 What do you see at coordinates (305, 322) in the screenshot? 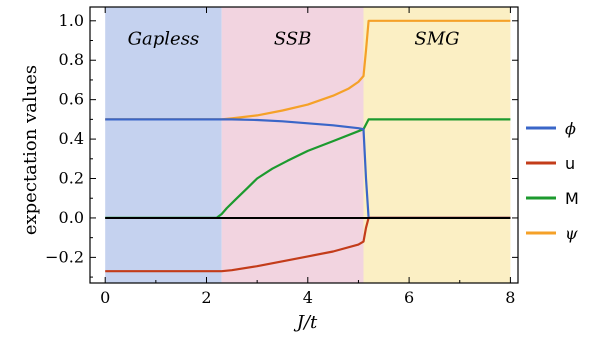
I see `x-axis-title: J/t` at bounding box center [305, 322].